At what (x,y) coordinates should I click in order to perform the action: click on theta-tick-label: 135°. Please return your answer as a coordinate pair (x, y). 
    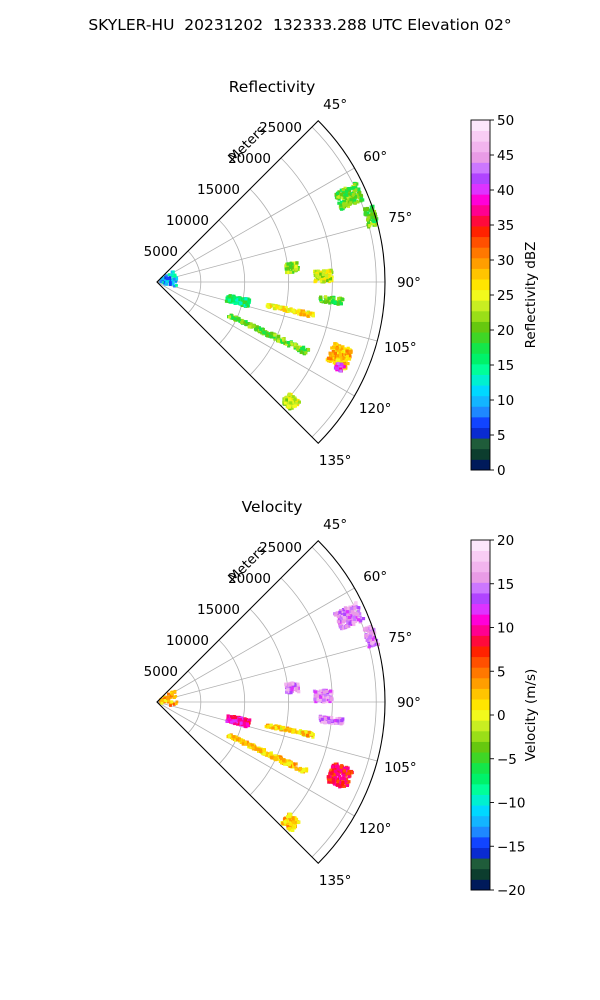
    Looking at the image, I should click on (335, 881).